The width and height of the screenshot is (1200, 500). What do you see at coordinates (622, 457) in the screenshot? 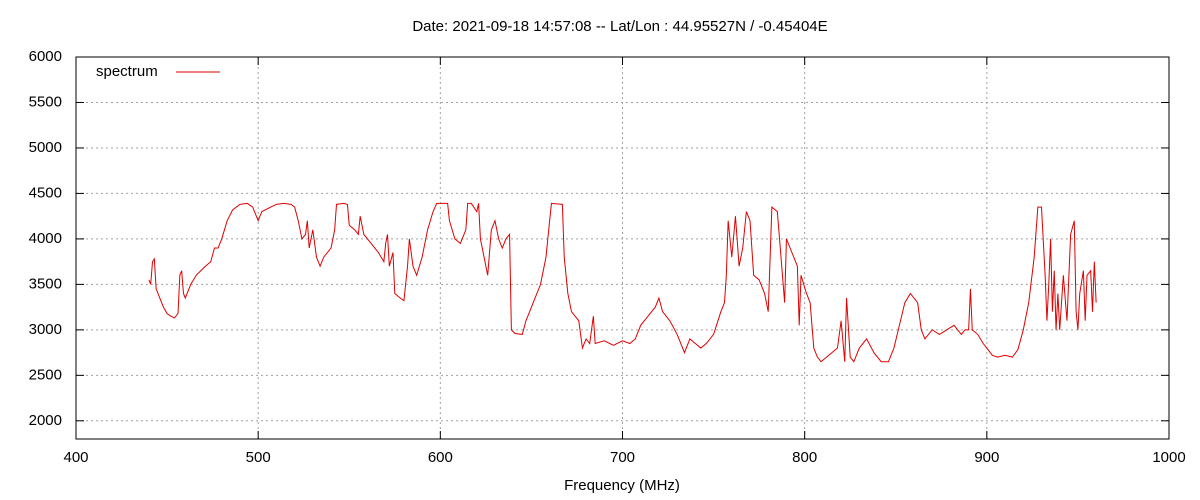
I see `x-tick-label: 700` at bounding box center [622, 457].